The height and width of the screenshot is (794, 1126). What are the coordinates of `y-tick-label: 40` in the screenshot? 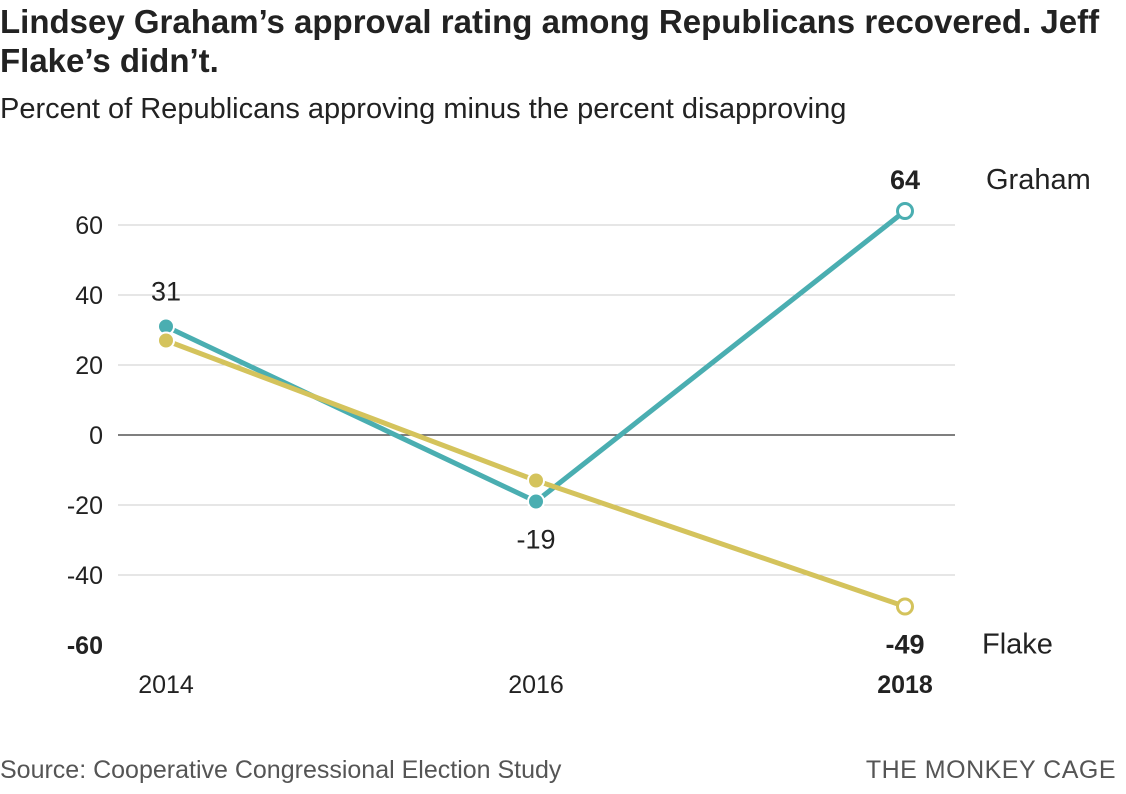 It's located at (89, 296).